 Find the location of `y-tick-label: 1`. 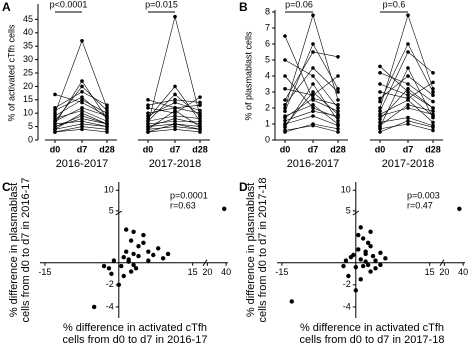

y-tick-label: 1 is located at coordinates (267, 123).